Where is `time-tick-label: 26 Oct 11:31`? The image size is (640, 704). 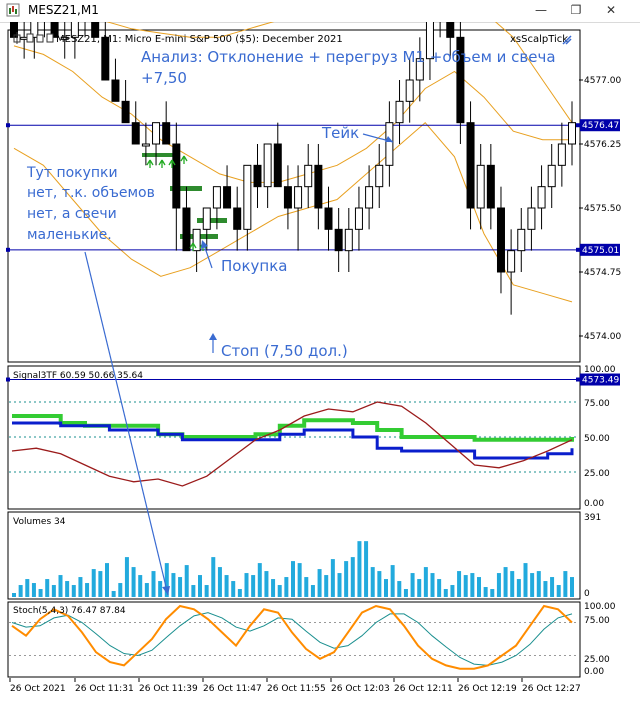 time-tick-label: 26 Oct 11:31 is located at coordinates (104, 689).